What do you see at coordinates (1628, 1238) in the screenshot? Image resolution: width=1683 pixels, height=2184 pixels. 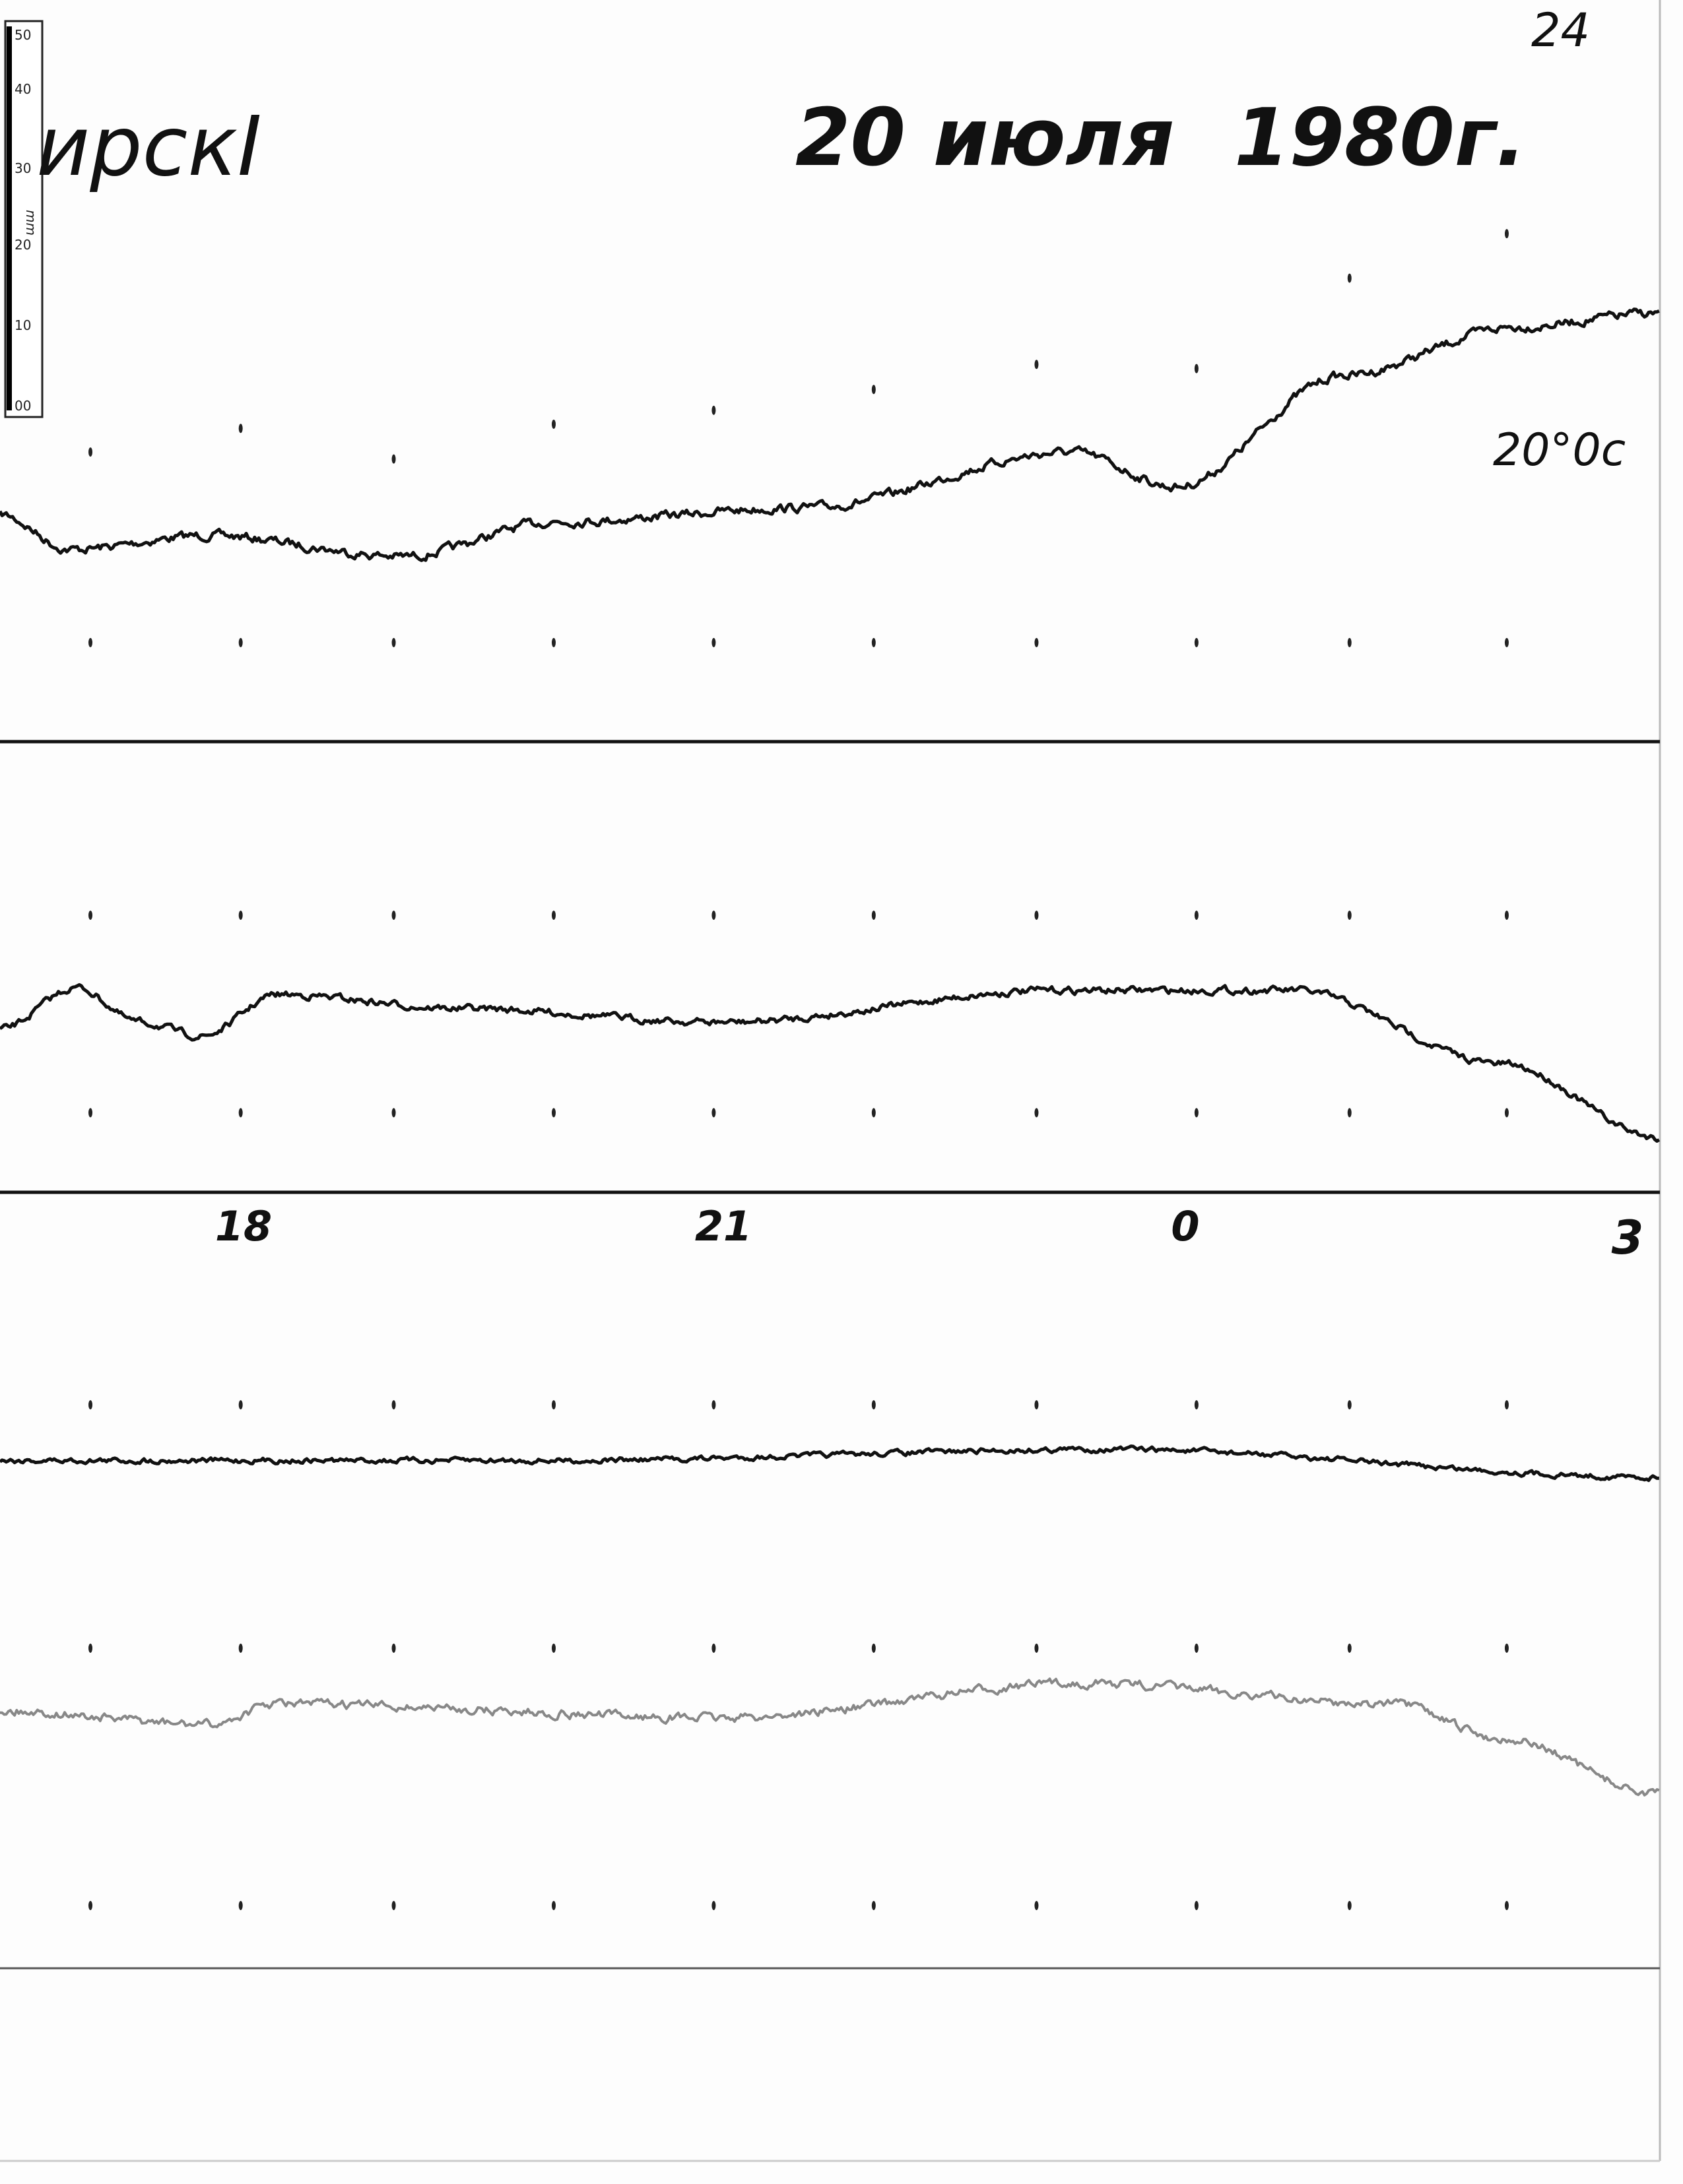 I see `time-label: 3` at bounding box center [1628, 1238].